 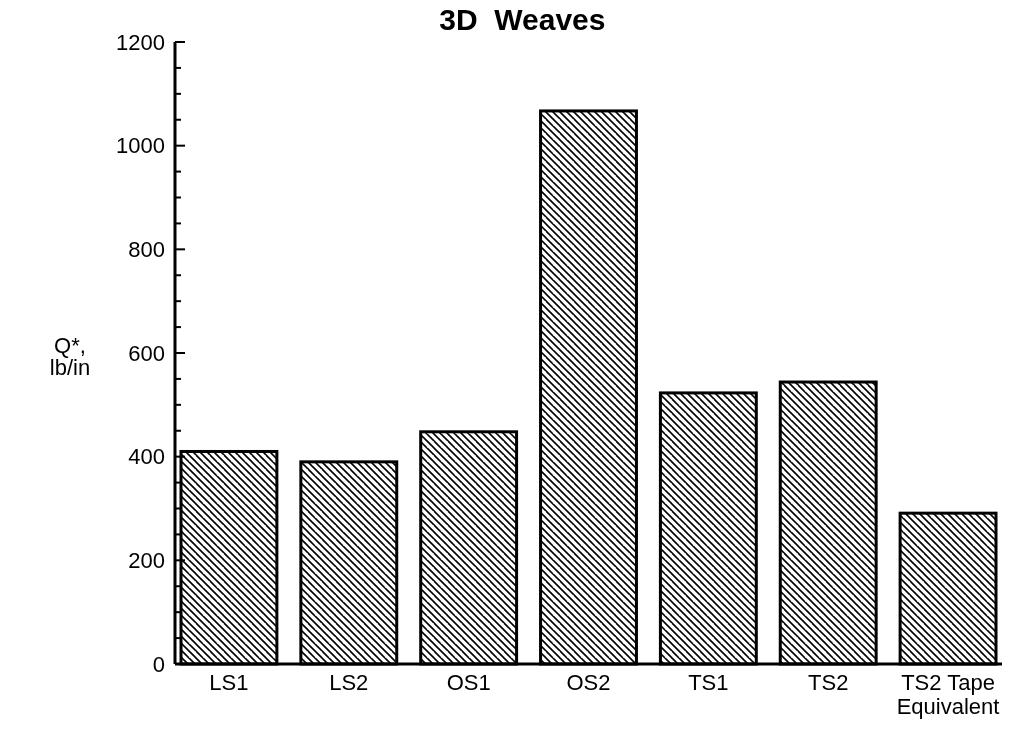 What do you see at coordinates (146, 250) in the screenshot?
I see `y-tick-label: 800` at bounding box center [146, 250].